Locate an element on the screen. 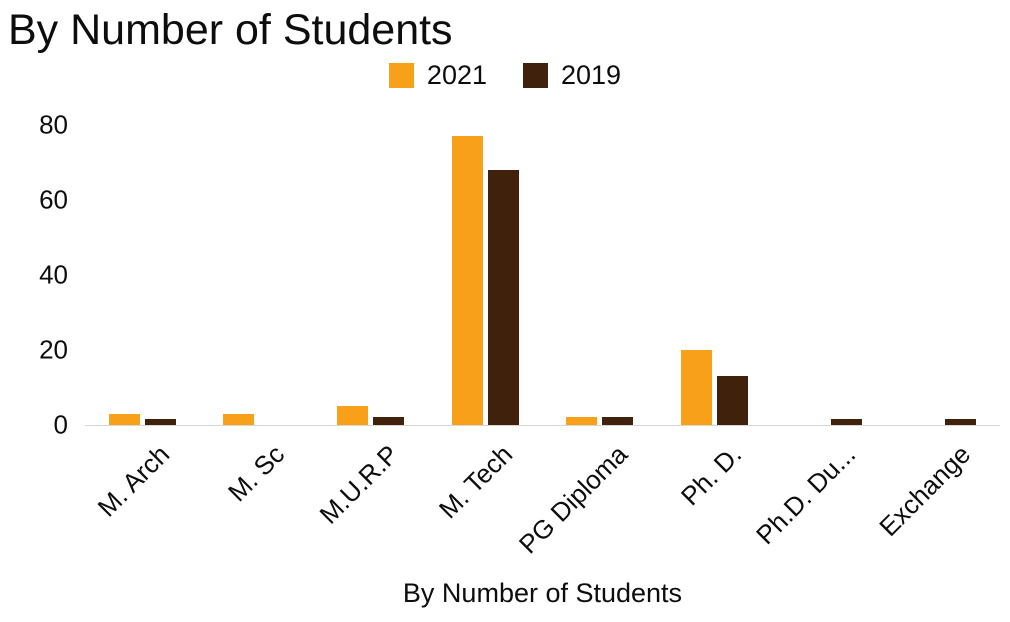 Image resolution: width=1010 pixels, height=622 pixels. legend-swatch-2019 is located at coordinates (535, 75).